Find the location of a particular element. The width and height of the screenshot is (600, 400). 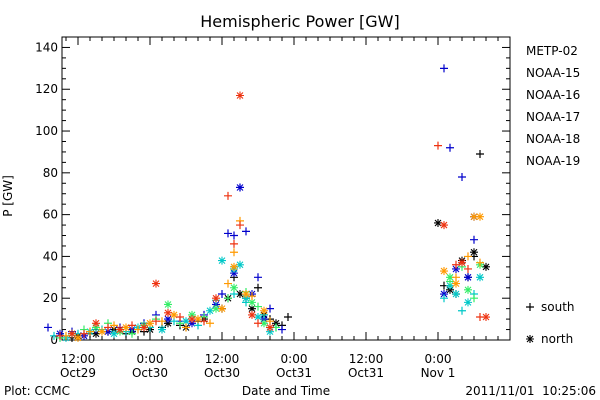

legend-marker-star-icon is located at coordinates (530, 339).